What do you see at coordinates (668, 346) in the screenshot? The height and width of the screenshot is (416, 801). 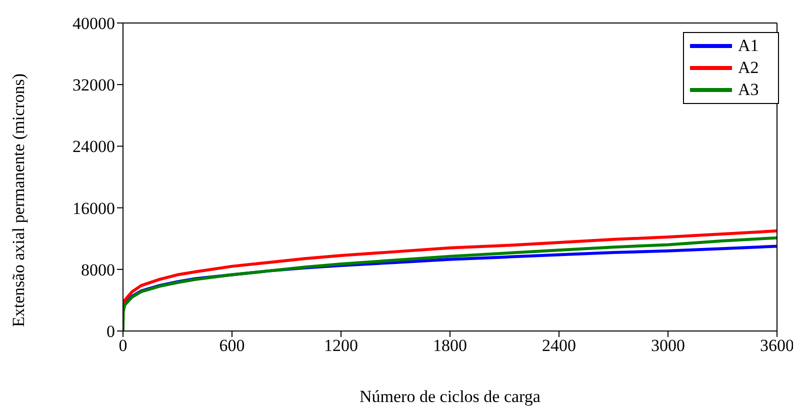 I see `x-tick-label: 3000` at bounding box center [668, 346].